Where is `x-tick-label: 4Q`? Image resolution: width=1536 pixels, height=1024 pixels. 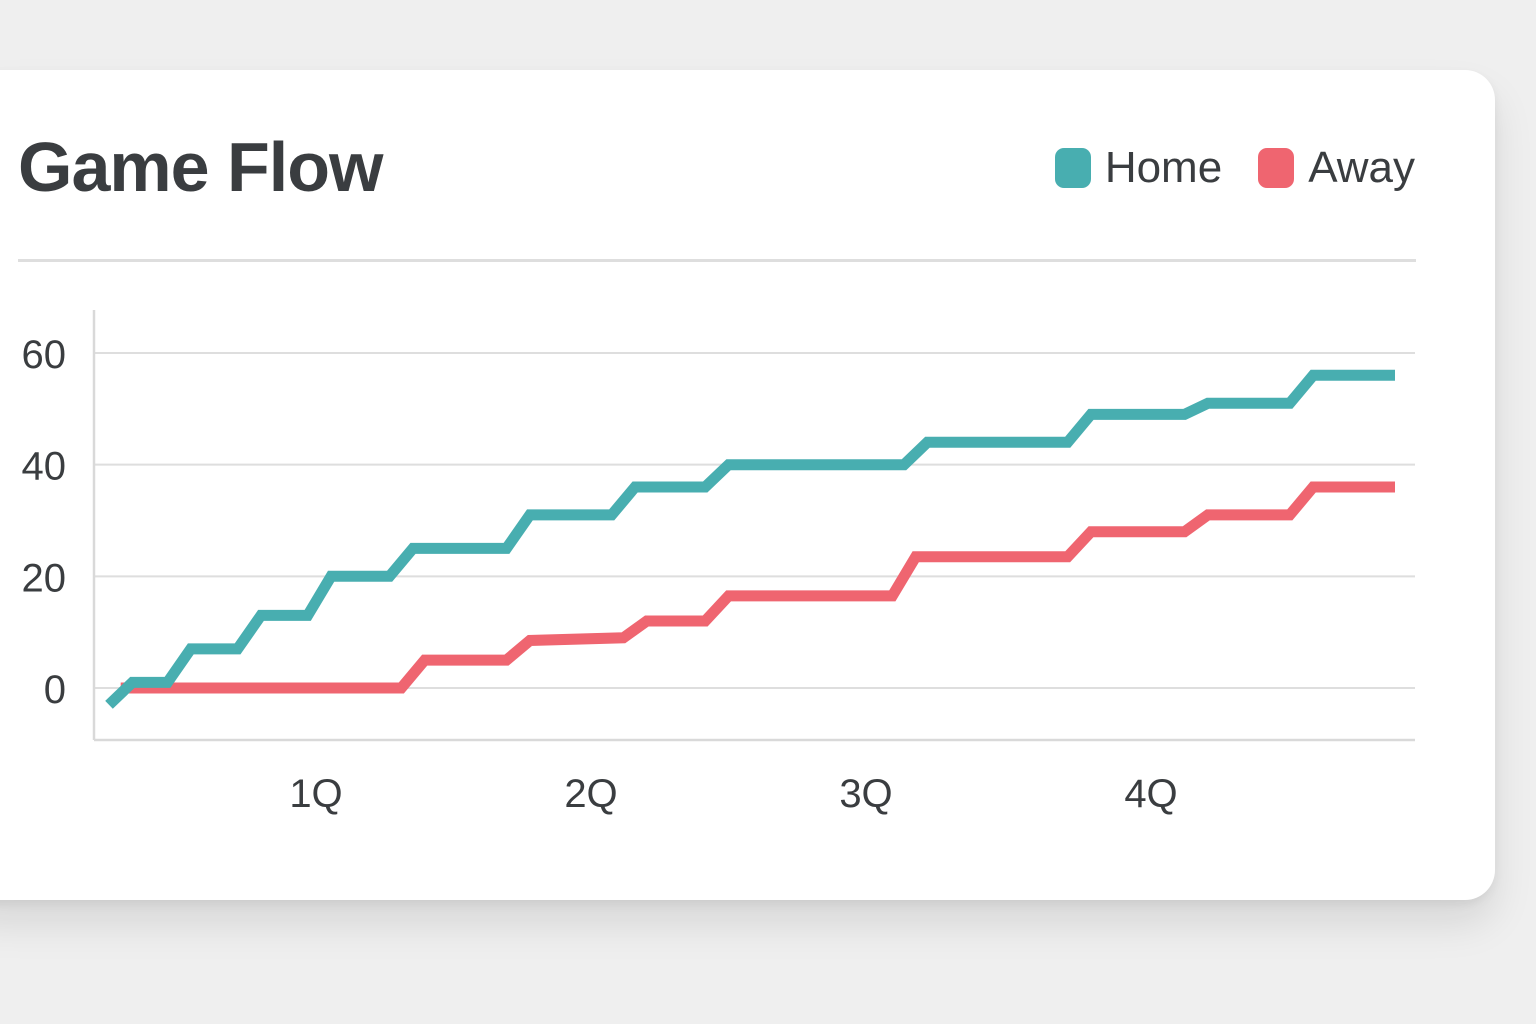
x-tick-label: 4Q is located at coordinates (1150, 794).